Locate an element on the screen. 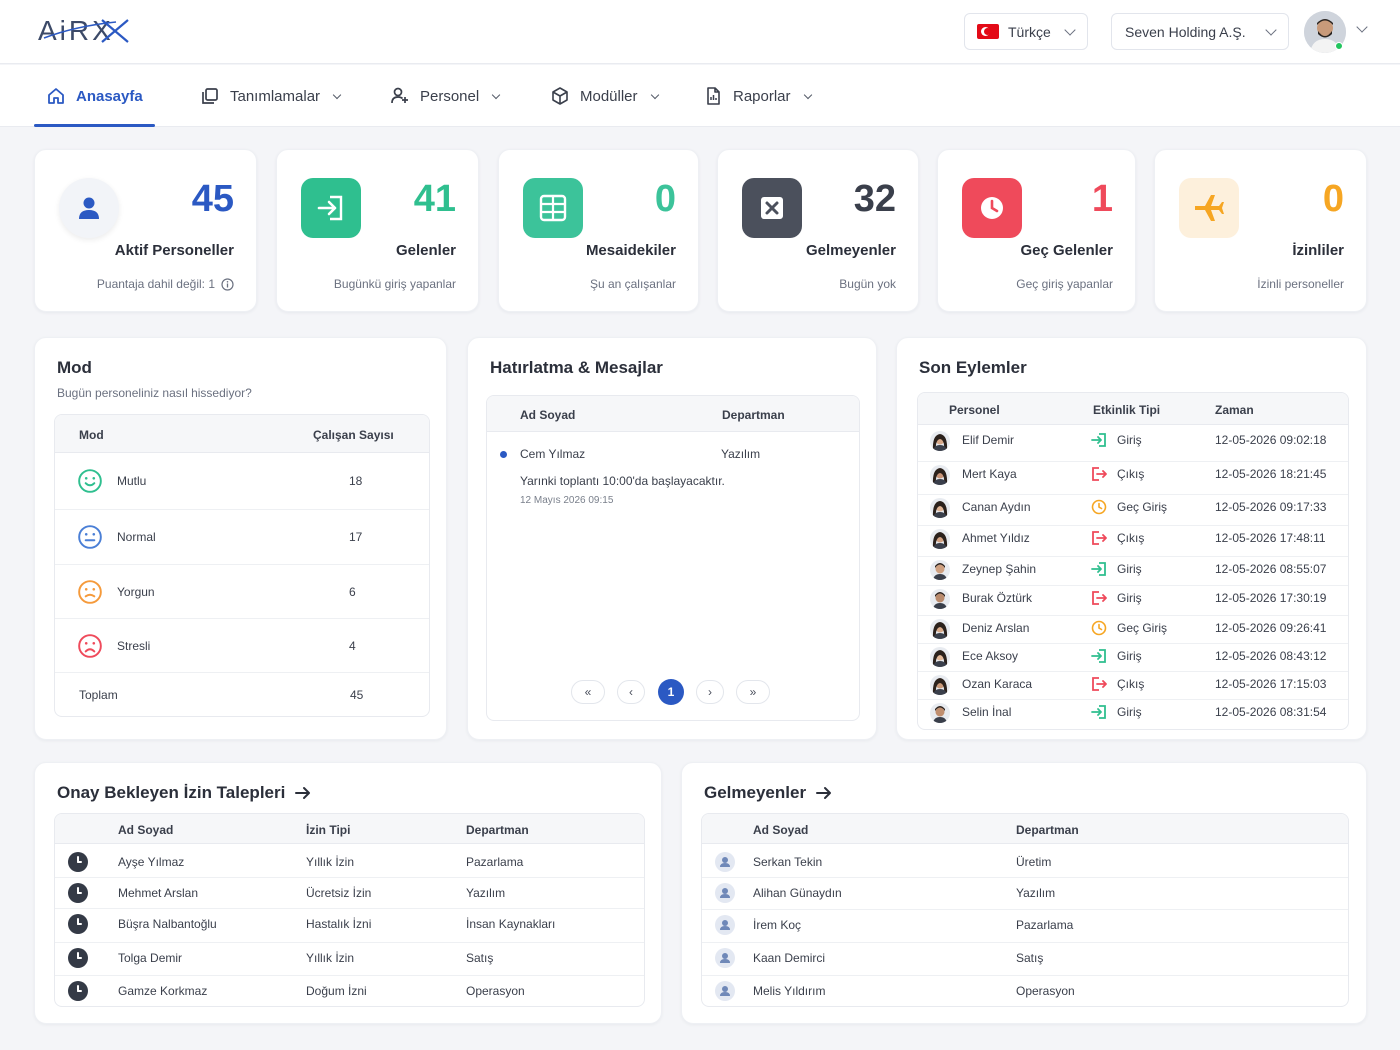 This screenshot has width=1400, height=1050. event-time: 12-05-2026 17:15:03 is located at coordinates (1271, 684).